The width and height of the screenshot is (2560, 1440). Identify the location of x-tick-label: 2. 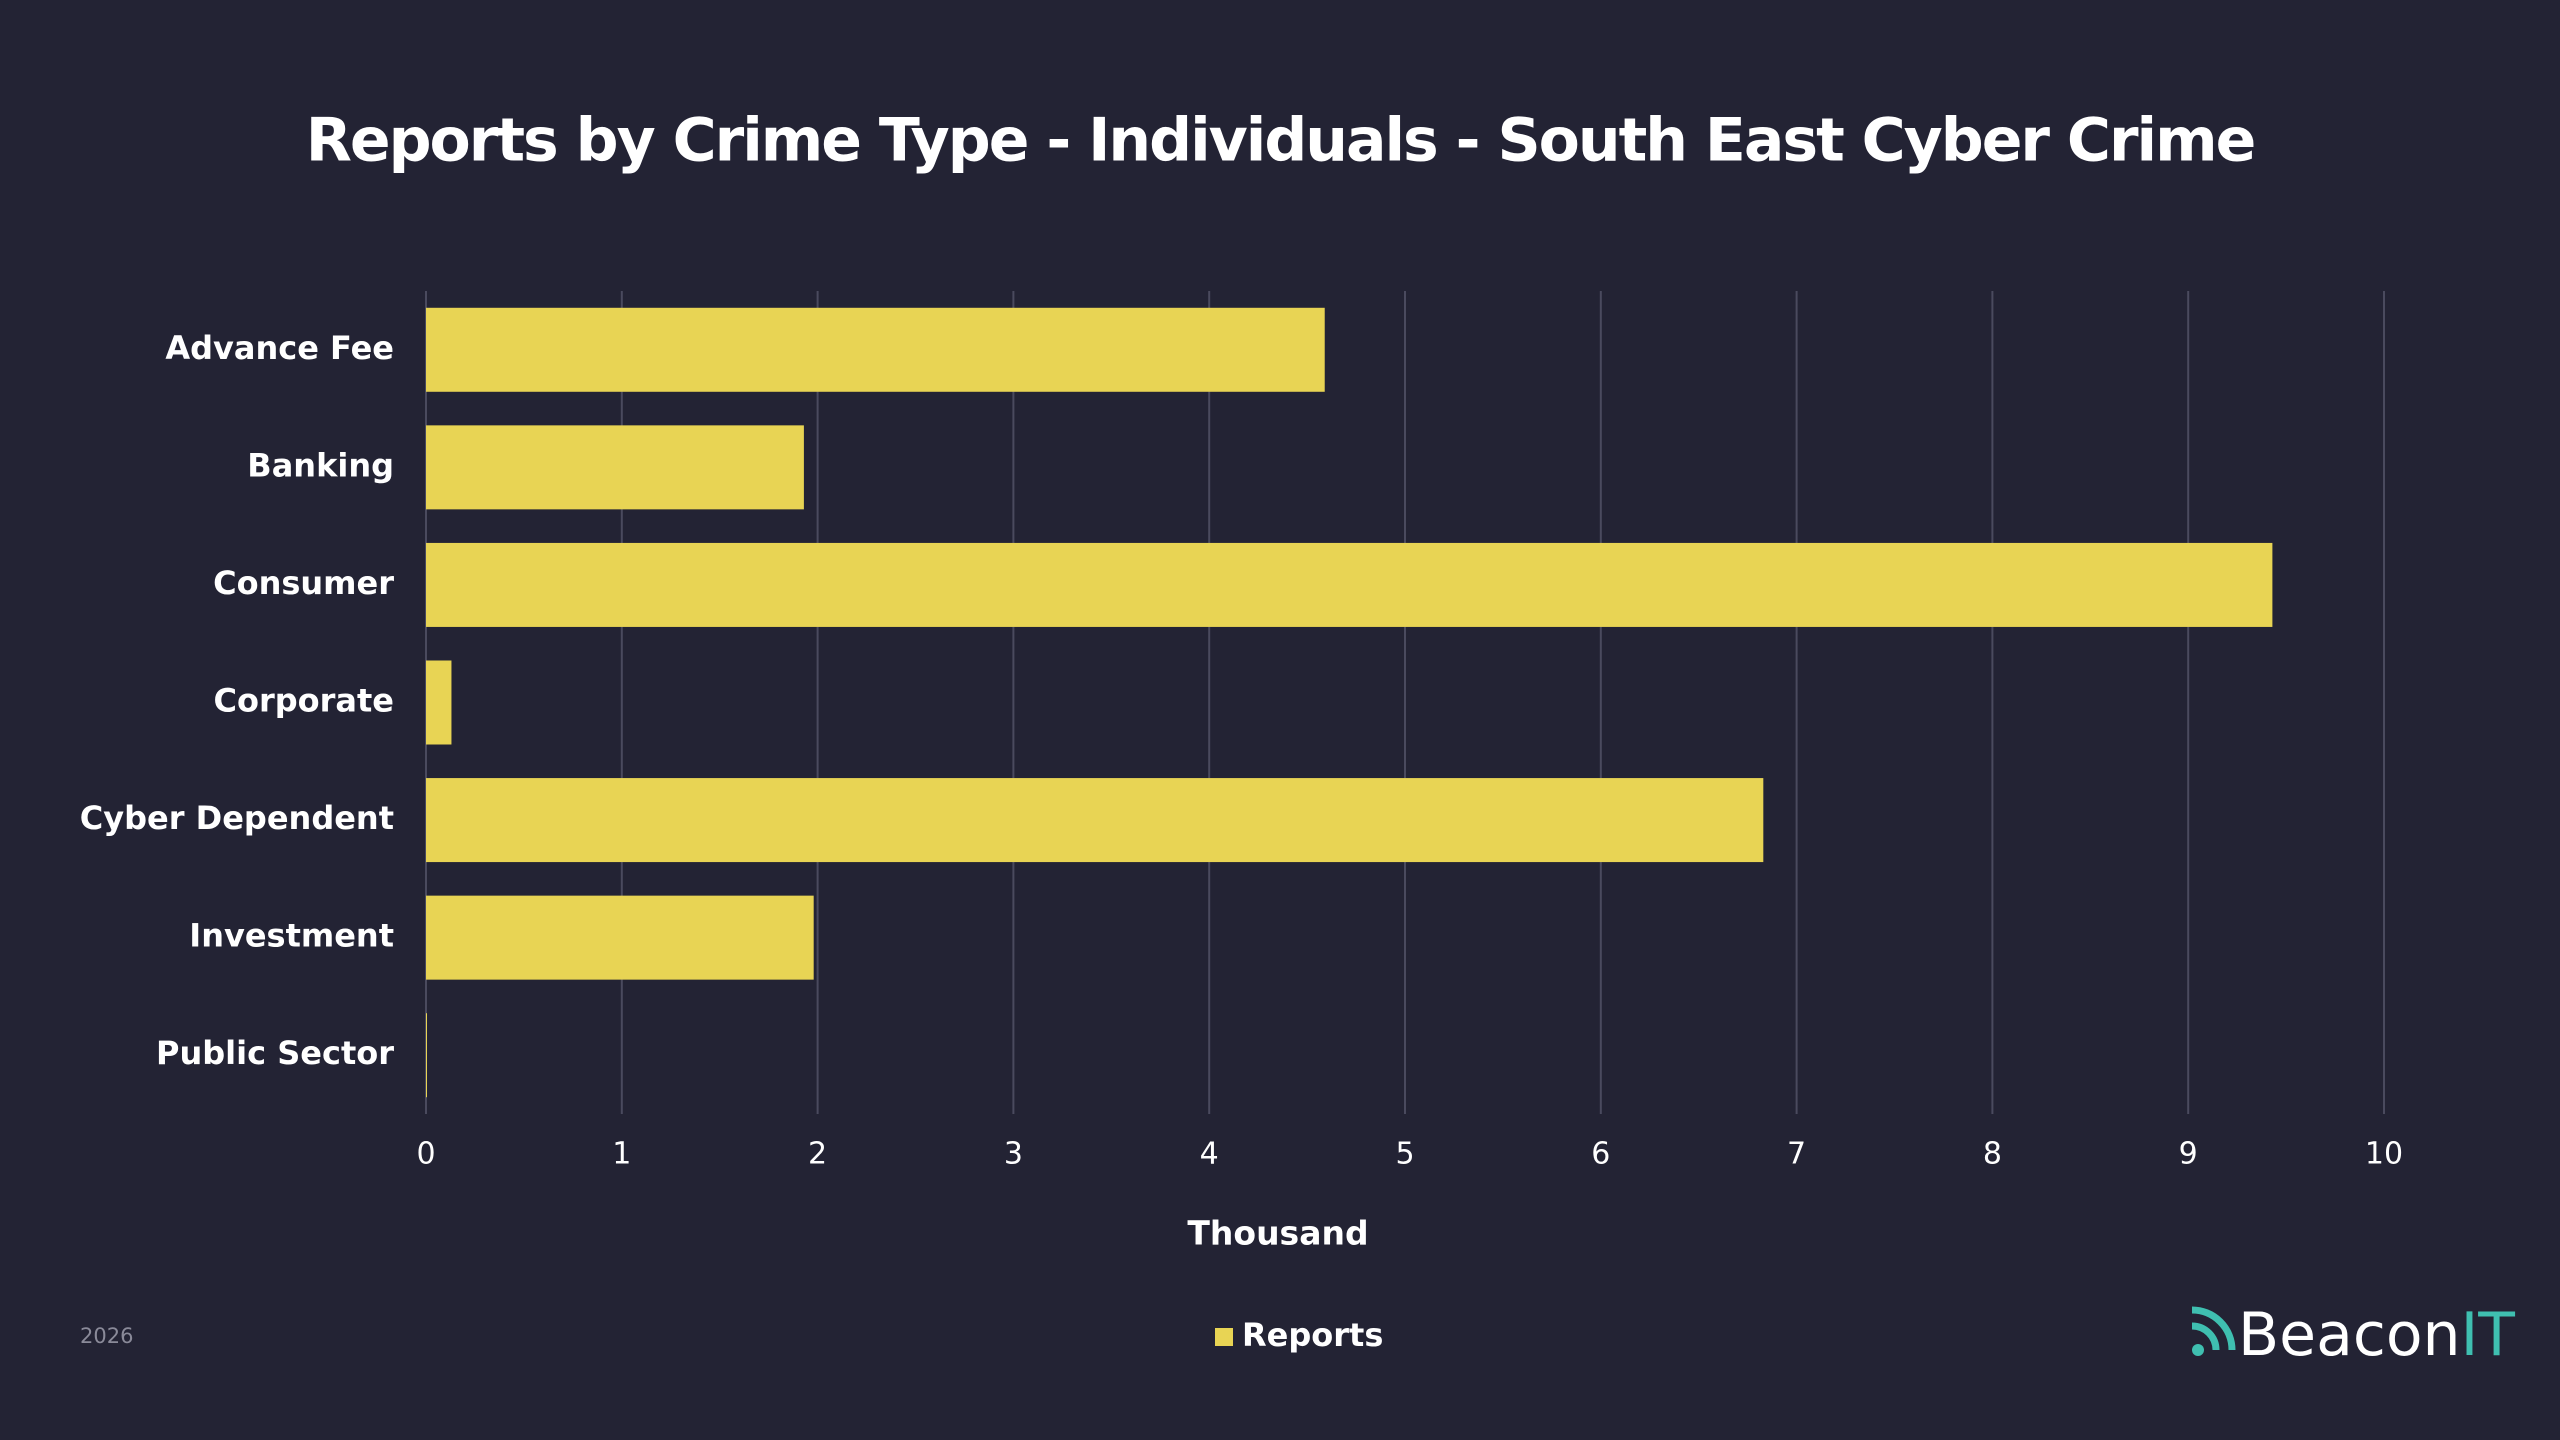
(817, 1154).